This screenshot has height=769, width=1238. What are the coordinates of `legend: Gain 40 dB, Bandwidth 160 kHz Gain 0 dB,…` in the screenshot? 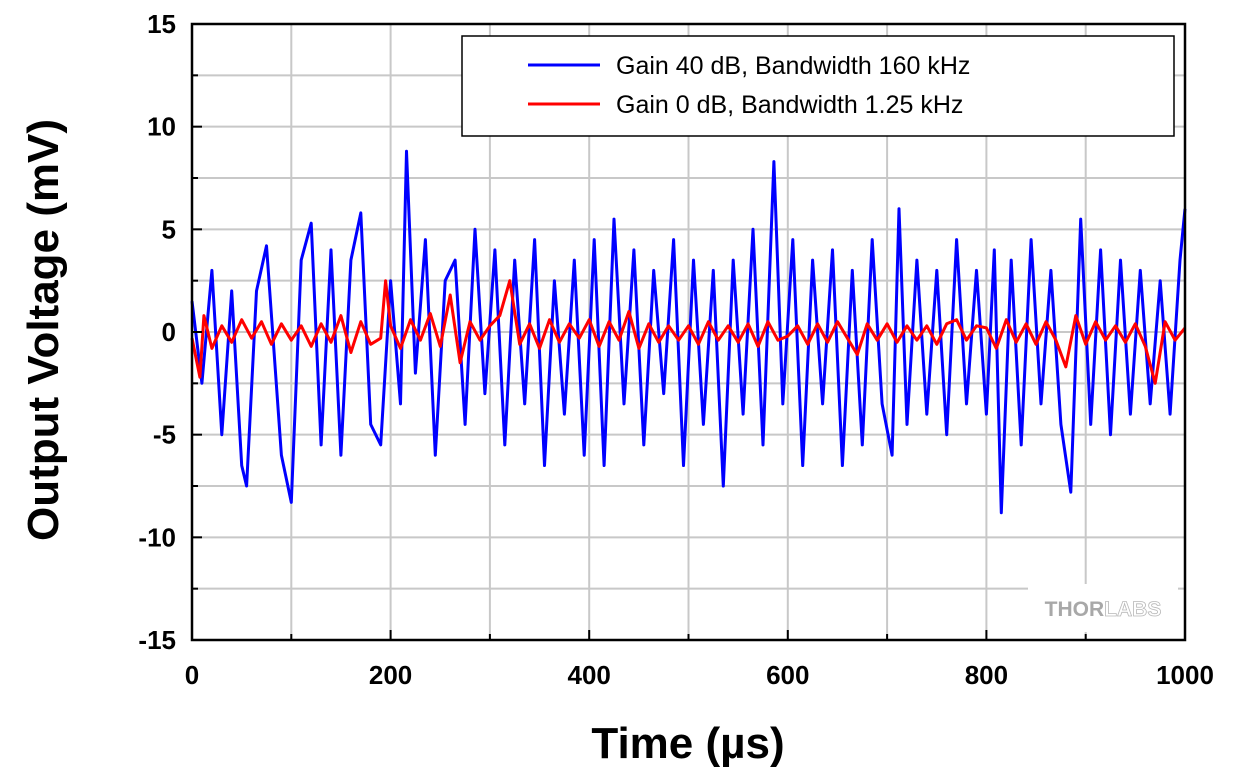 It's located at (818, 86).